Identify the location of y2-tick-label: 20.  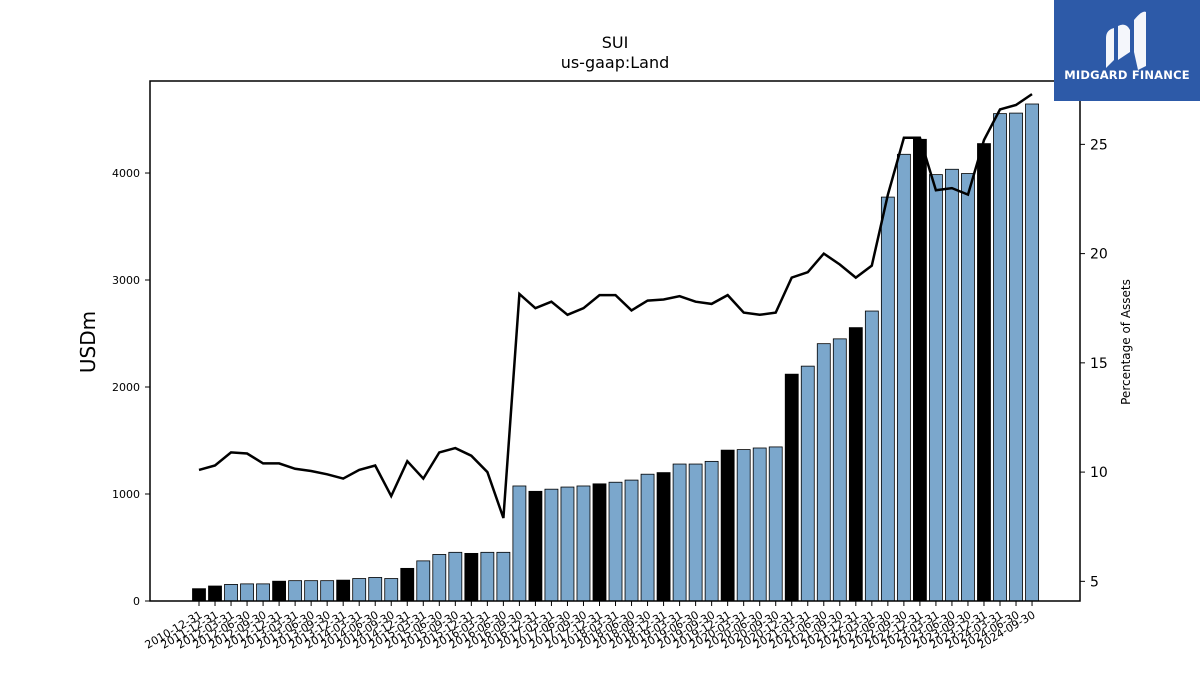
(1099, 255).